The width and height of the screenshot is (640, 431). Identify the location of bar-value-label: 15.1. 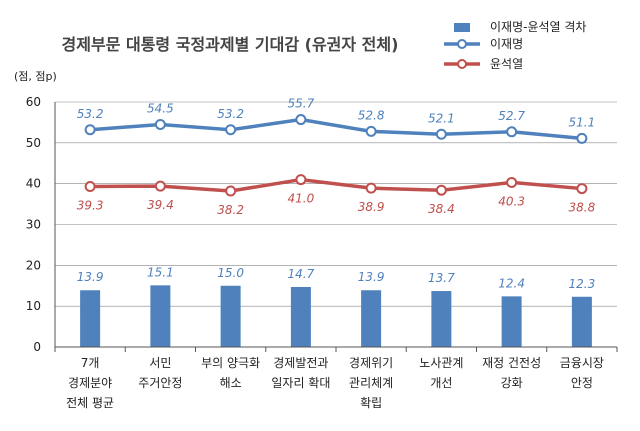
(160, 272).